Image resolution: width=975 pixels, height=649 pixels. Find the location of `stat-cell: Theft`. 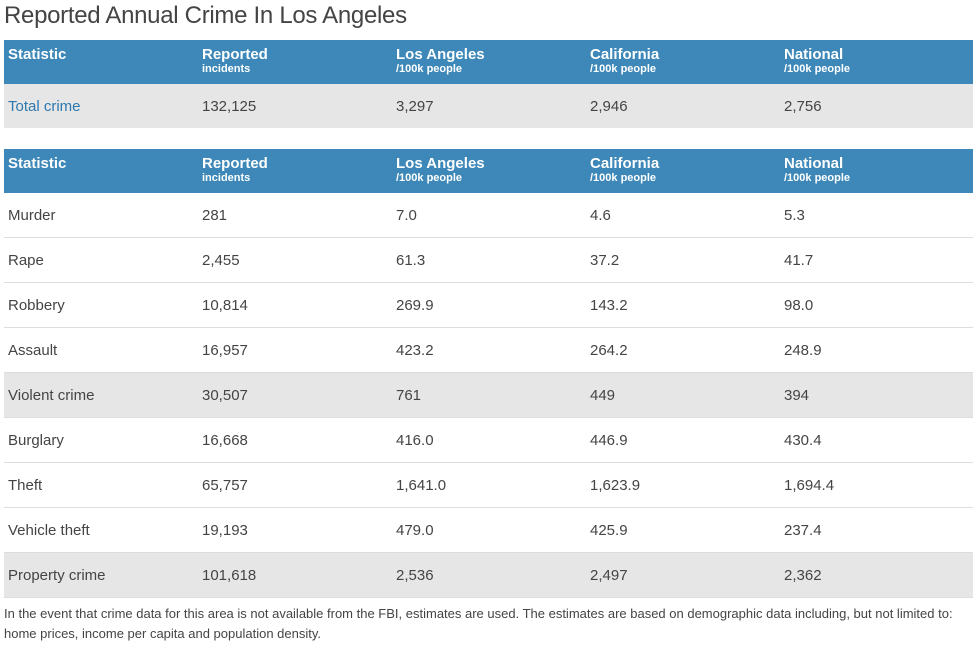

stat-cell: Theft is located at coordinates (101, 485).